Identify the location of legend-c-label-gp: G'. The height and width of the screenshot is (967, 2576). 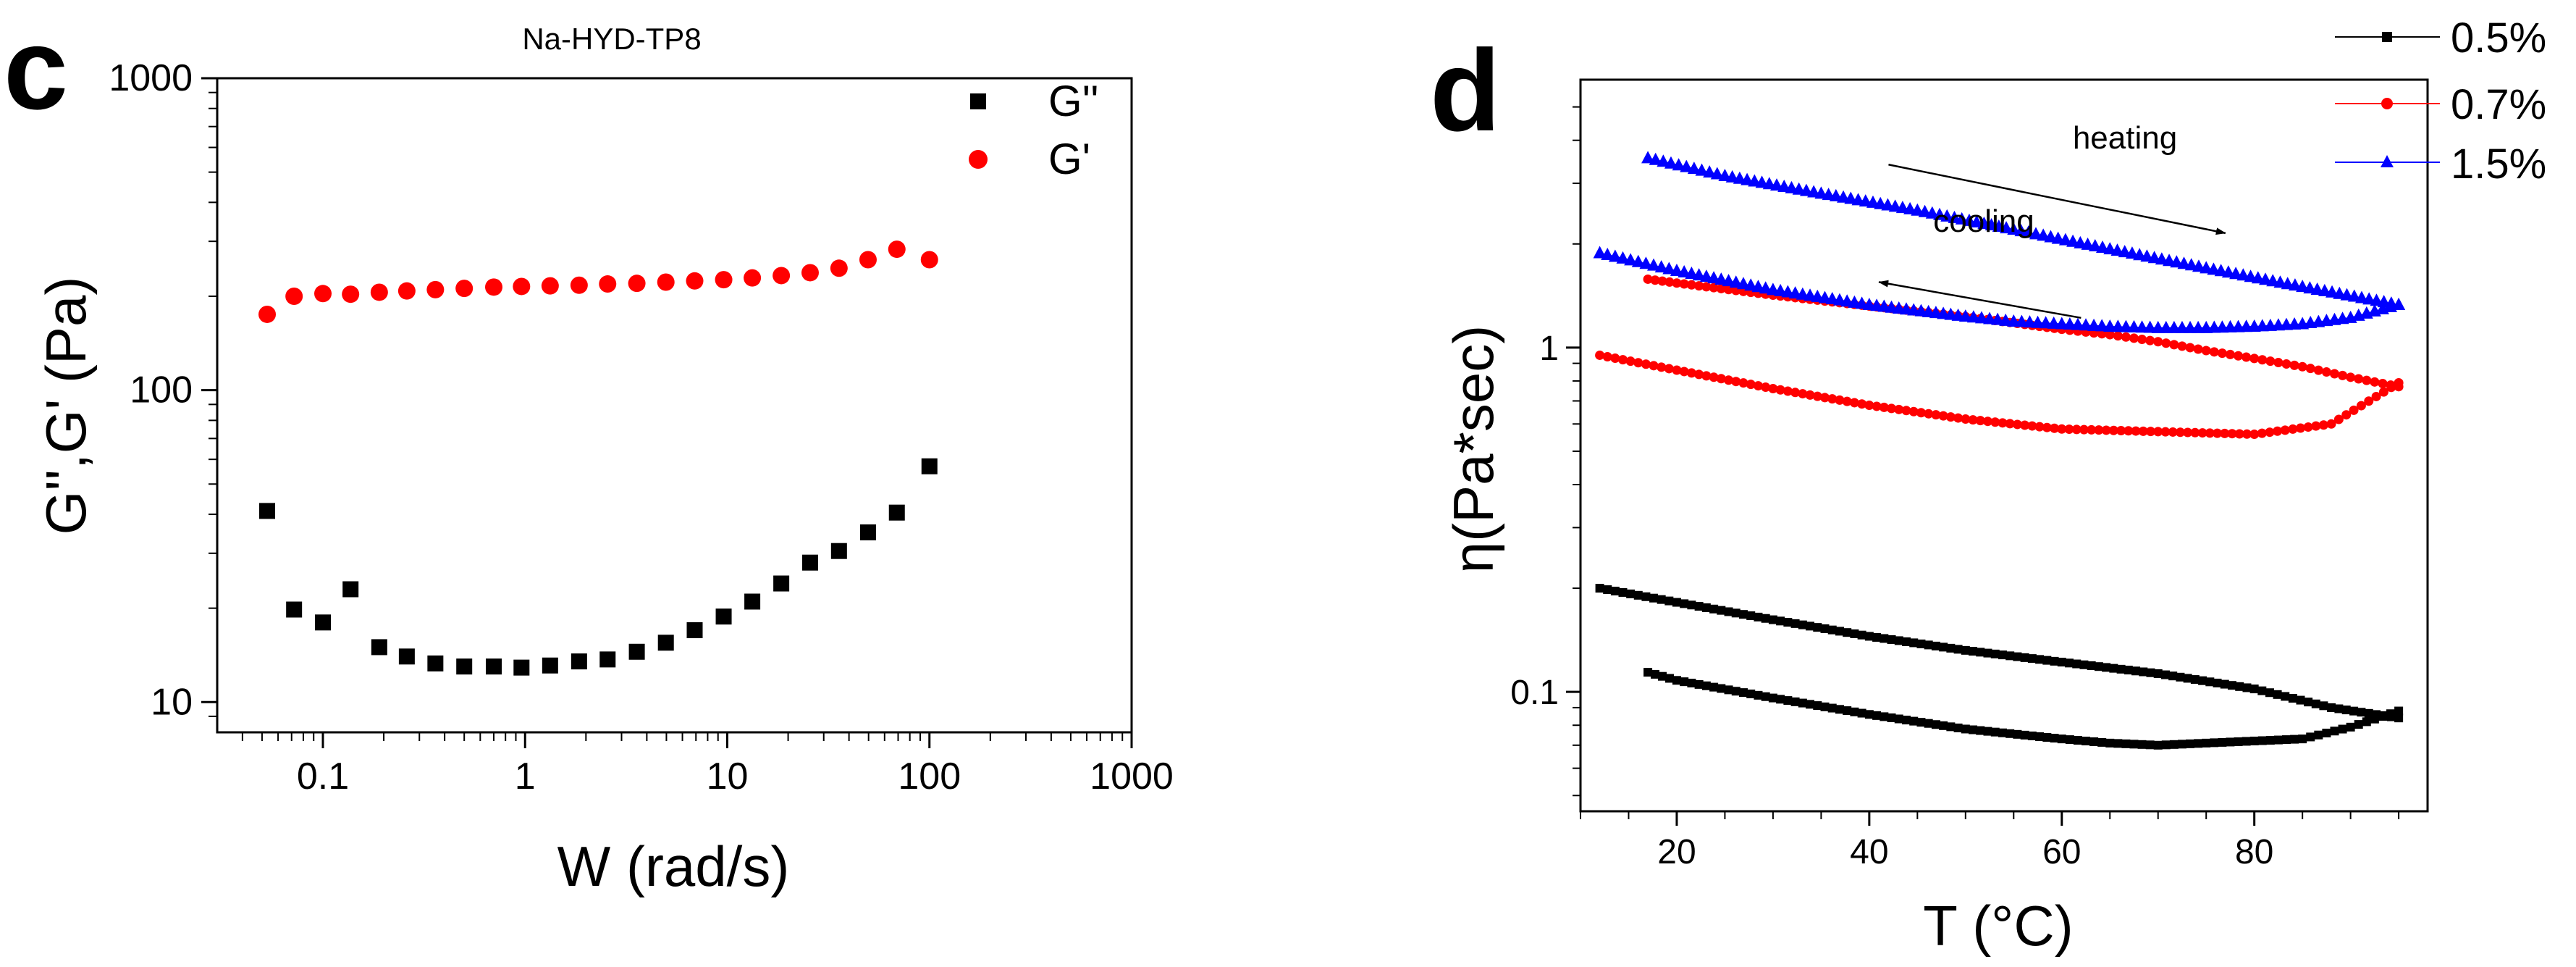
(1069, 159).